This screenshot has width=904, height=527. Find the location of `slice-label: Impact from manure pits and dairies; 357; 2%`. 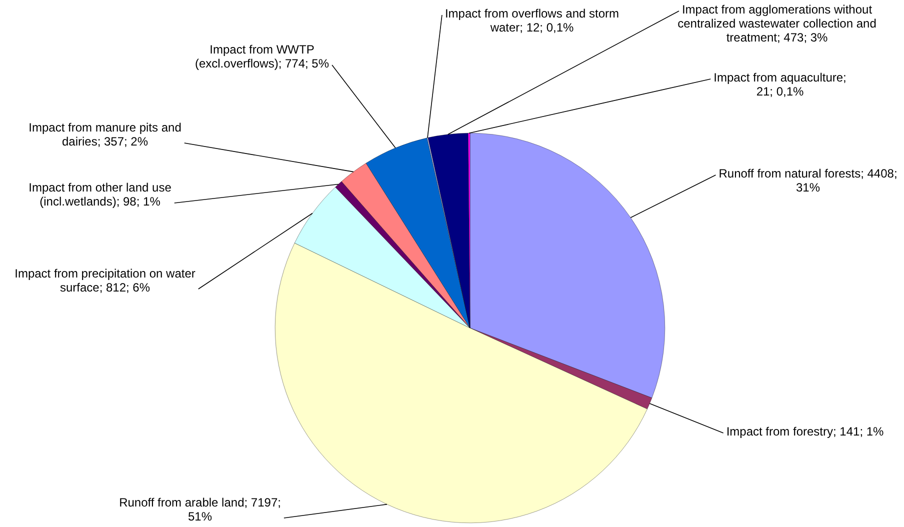

slice-label: Impact from manure pits and dairies; 357; 2% is located at coordinates (105, 134).